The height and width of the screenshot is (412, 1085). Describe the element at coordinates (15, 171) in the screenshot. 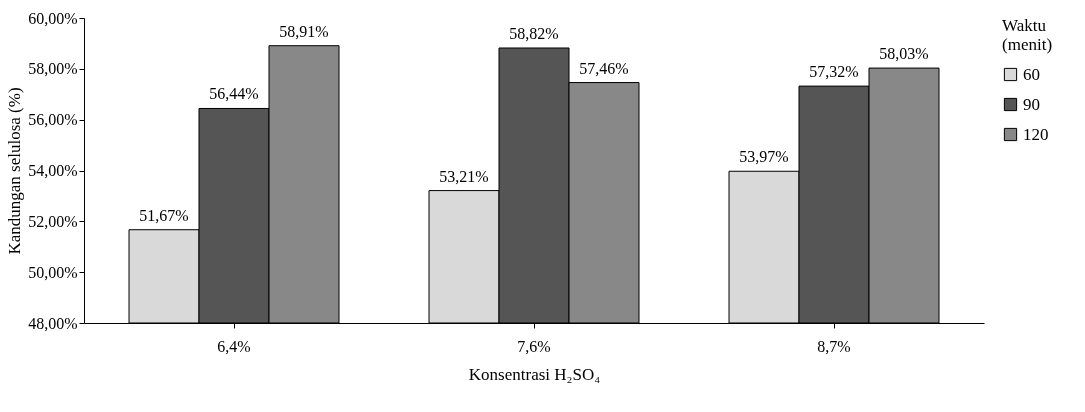

I see `y-axis-title: Kandungan selulosa (%)` at that location.